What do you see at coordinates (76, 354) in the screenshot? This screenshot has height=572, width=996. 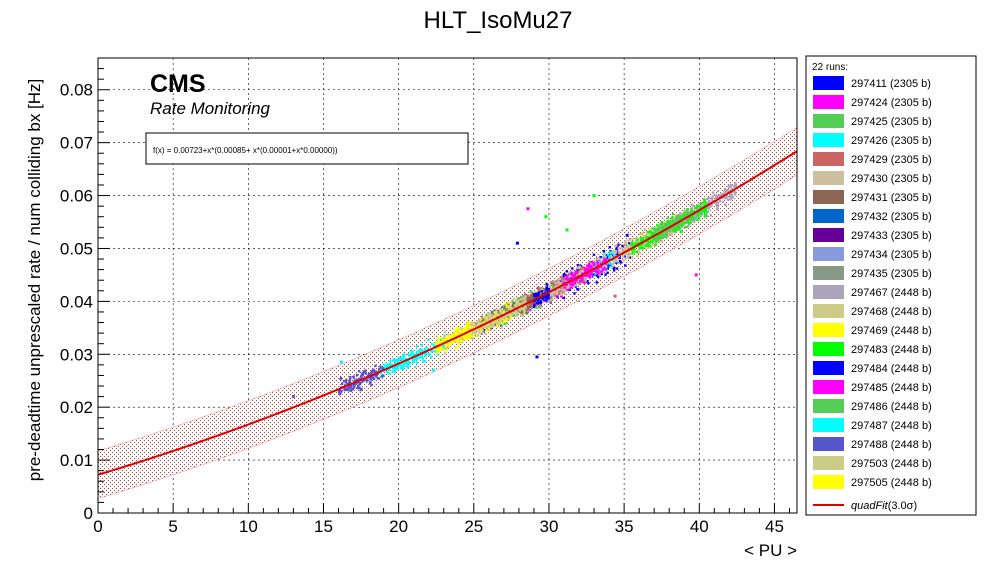 I see `y-tick-label: 0.03` at bounding box center [76, 354].